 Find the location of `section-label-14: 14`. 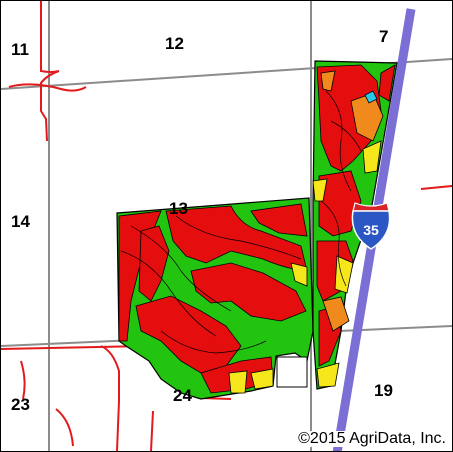

section-label-14: 14 is located at coordinates (20, 221).